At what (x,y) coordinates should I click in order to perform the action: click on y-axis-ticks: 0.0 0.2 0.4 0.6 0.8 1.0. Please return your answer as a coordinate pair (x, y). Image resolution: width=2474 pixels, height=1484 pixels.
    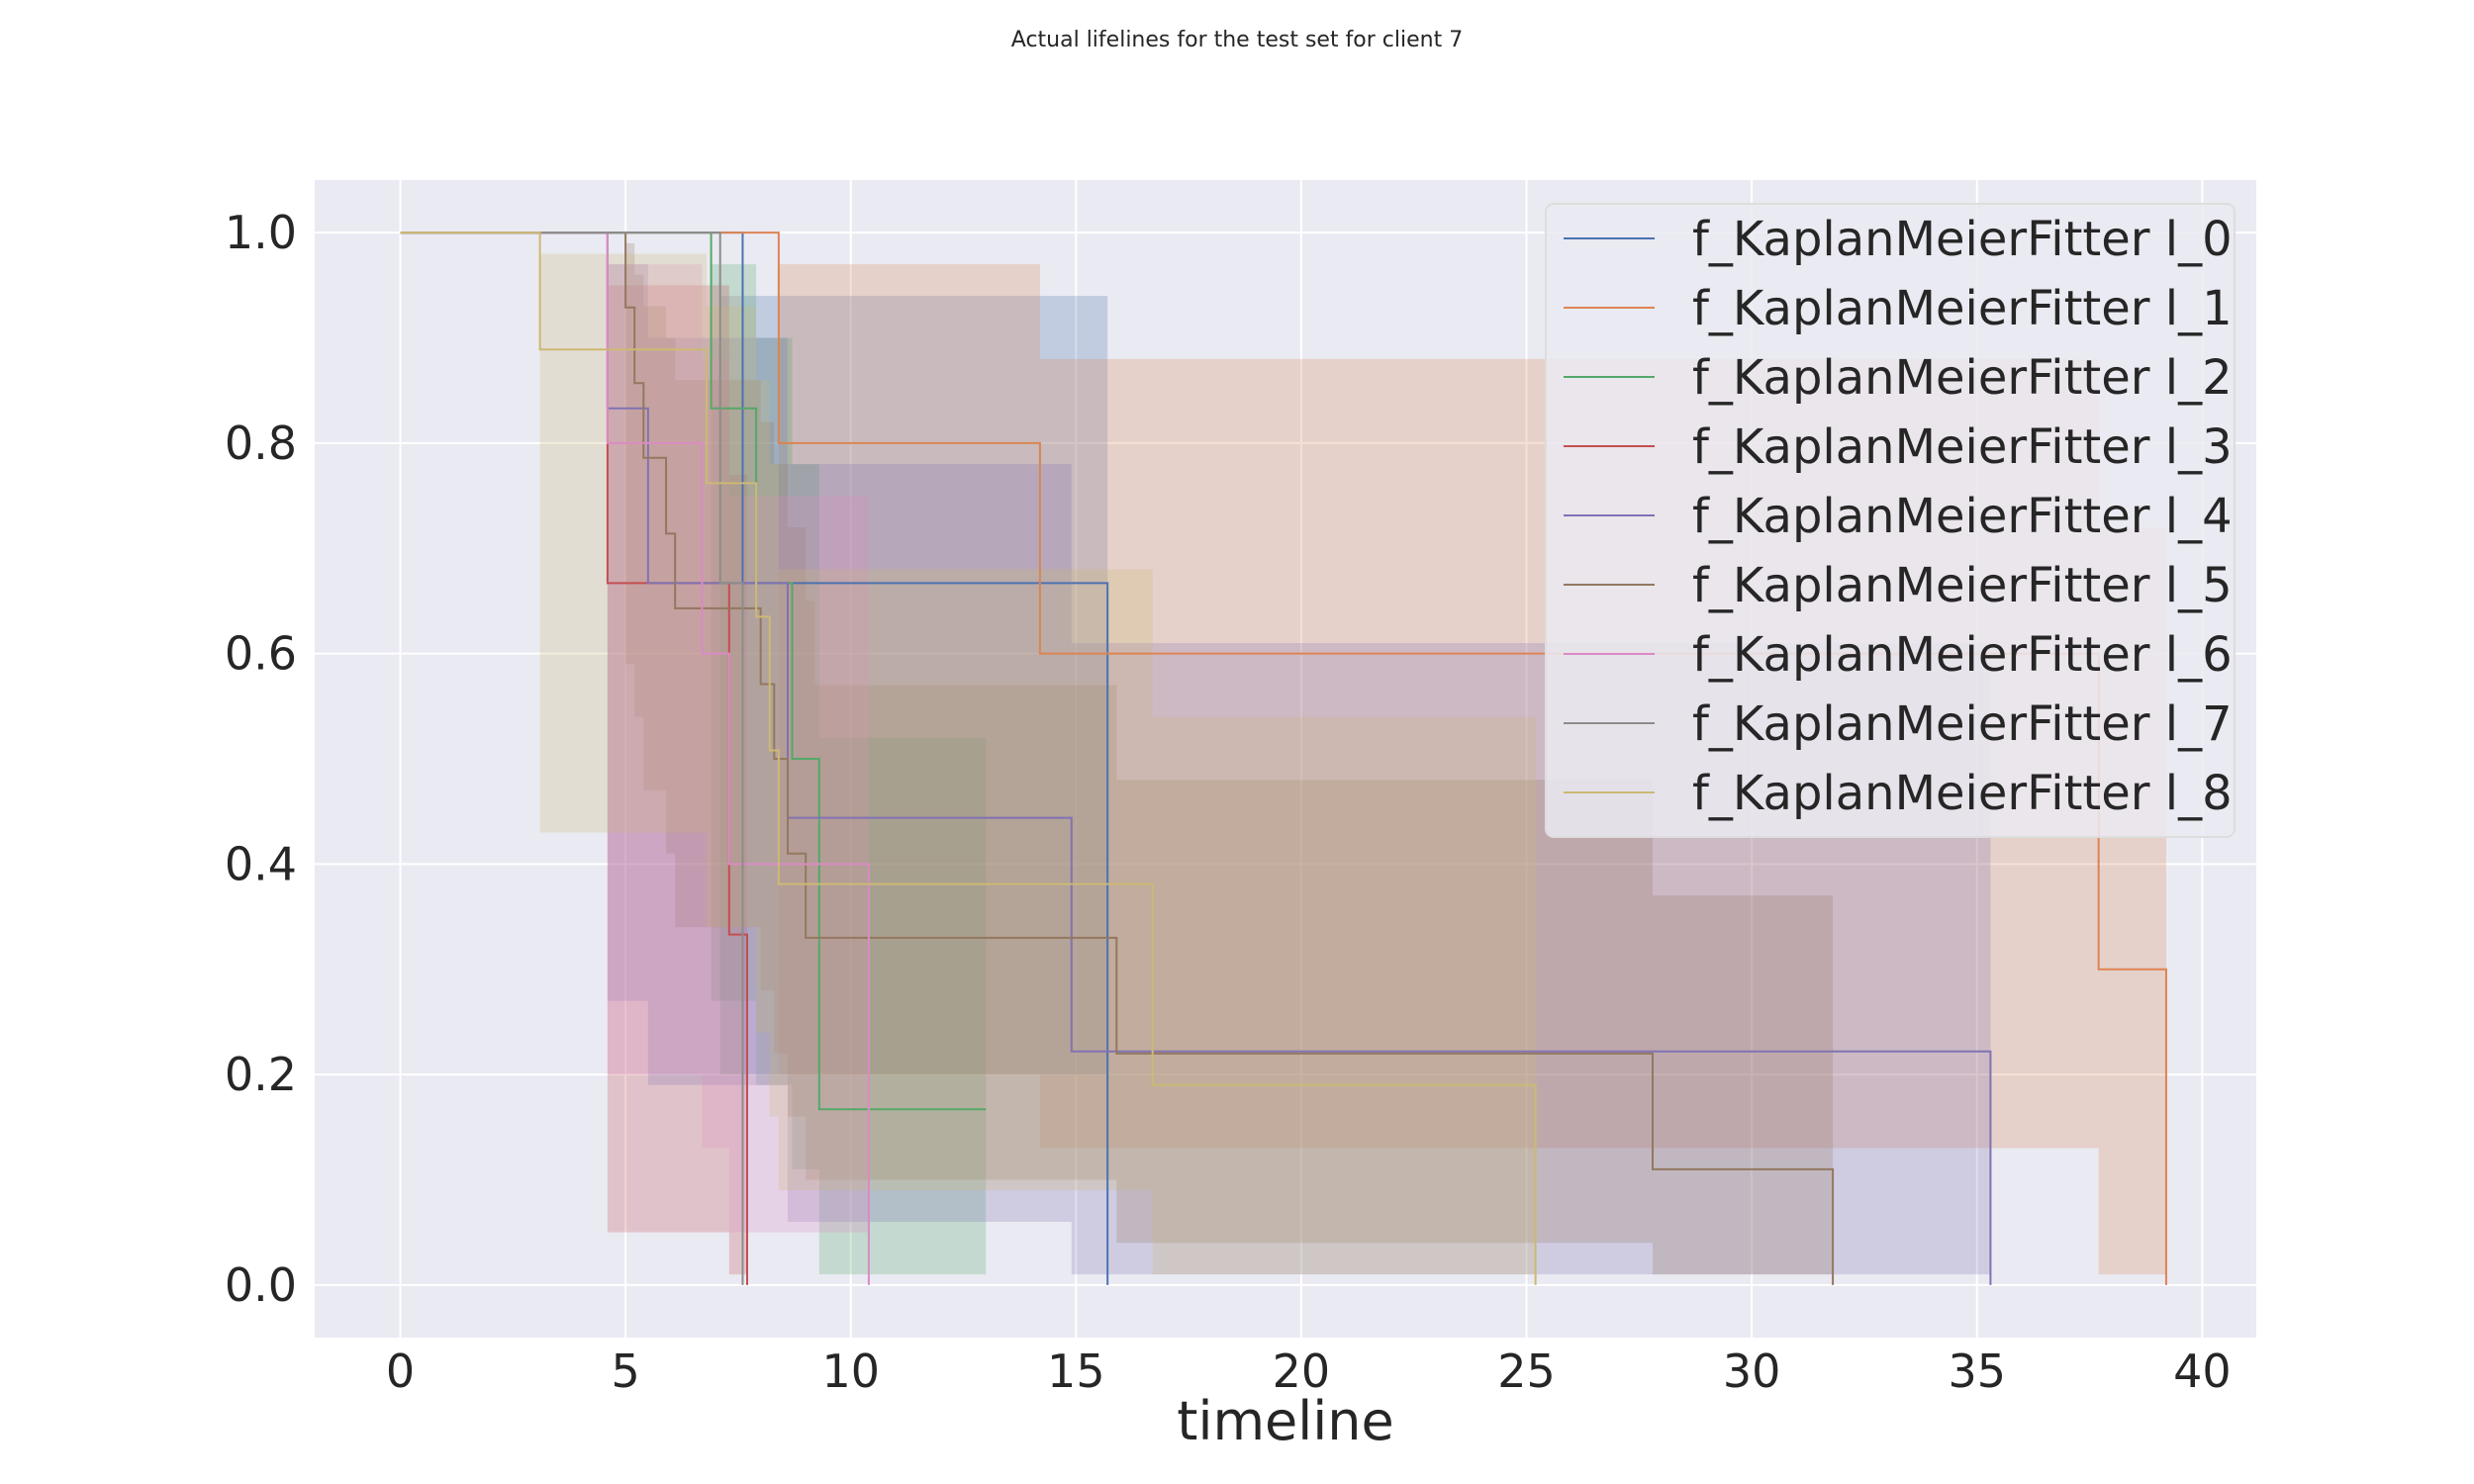
    Looking at the image, I should click on (261, 759).